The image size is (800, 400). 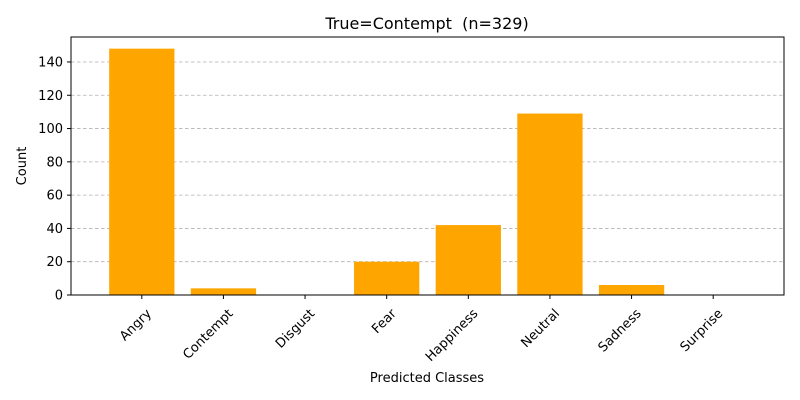 I want to click on y-tick-label: 0, so click(x=59, y=296).